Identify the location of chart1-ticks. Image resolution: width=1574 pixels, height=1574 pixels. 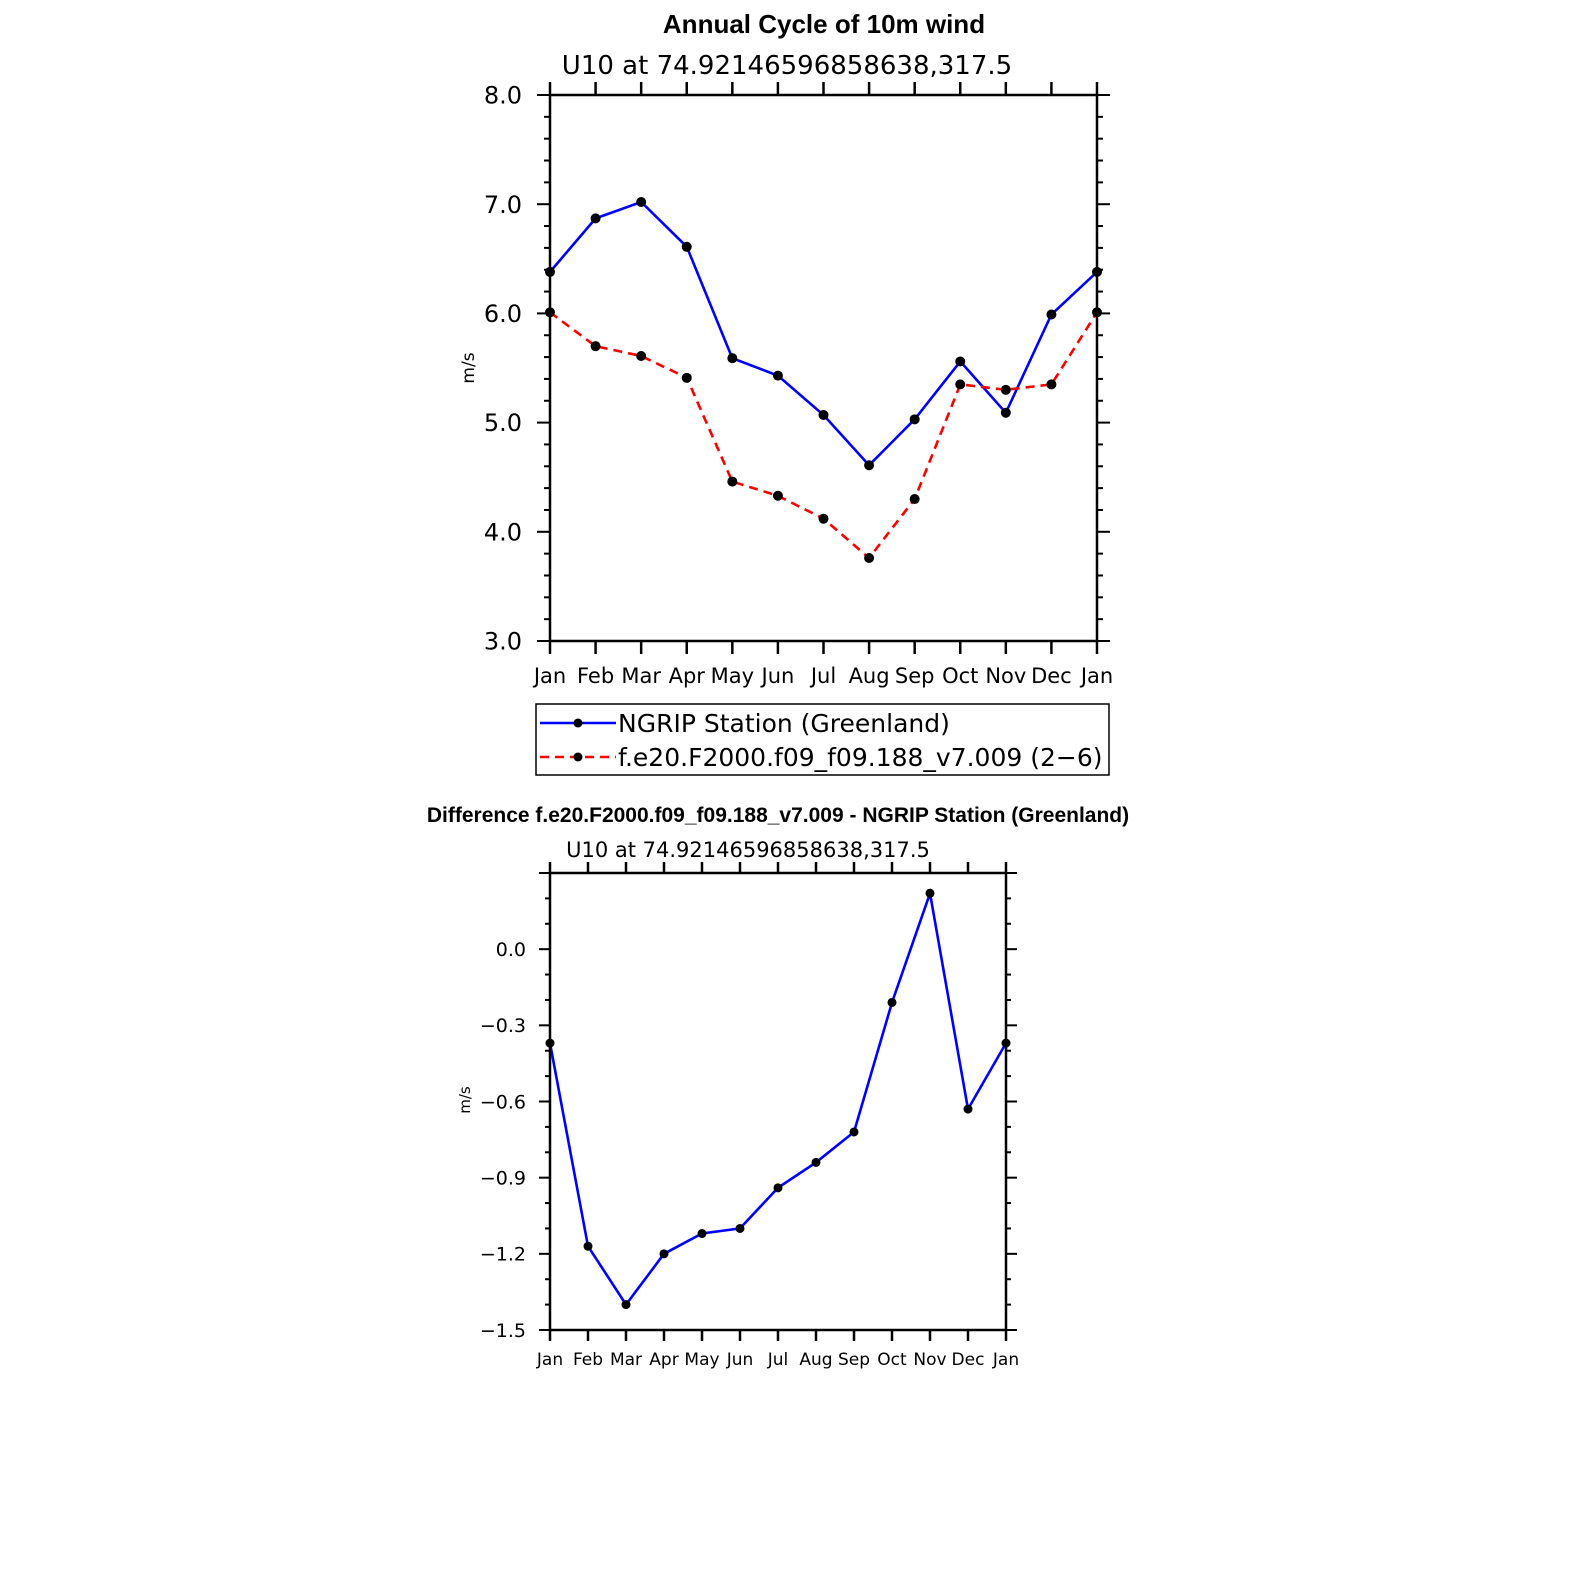
(823, 368).